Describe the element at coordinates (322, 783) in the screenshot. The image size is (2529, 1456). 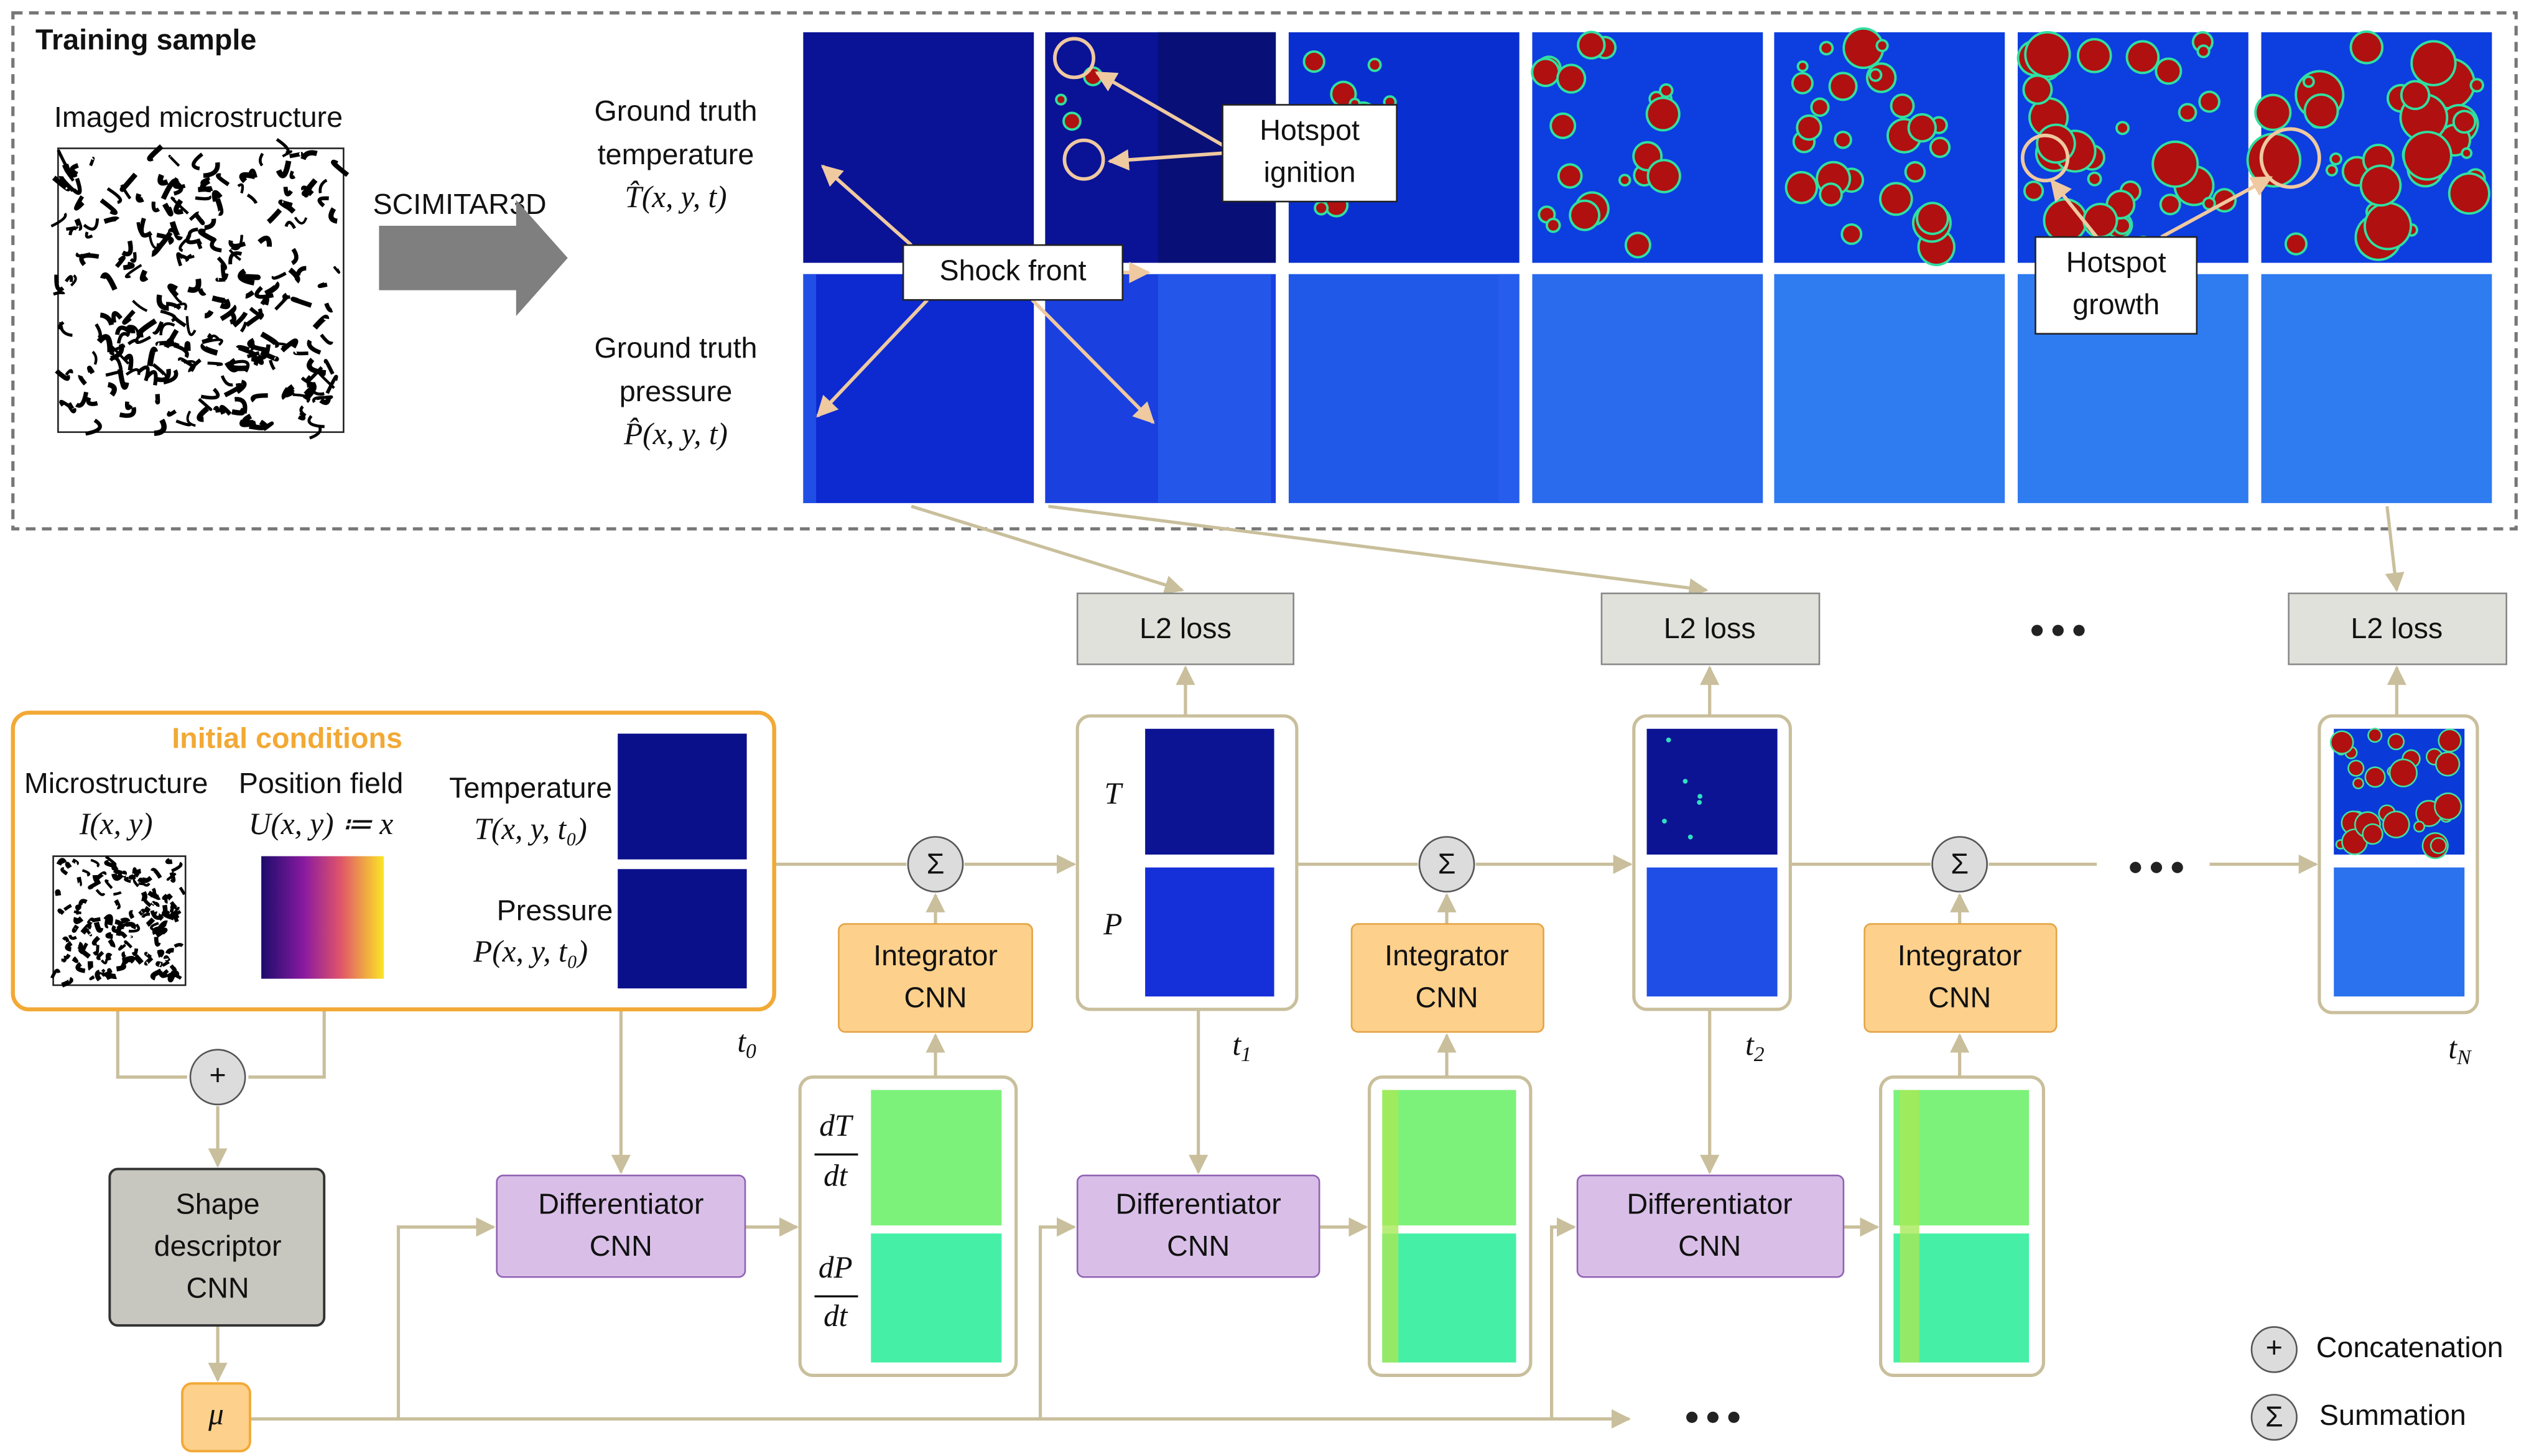
I see `ic-label: Position field` at that location.